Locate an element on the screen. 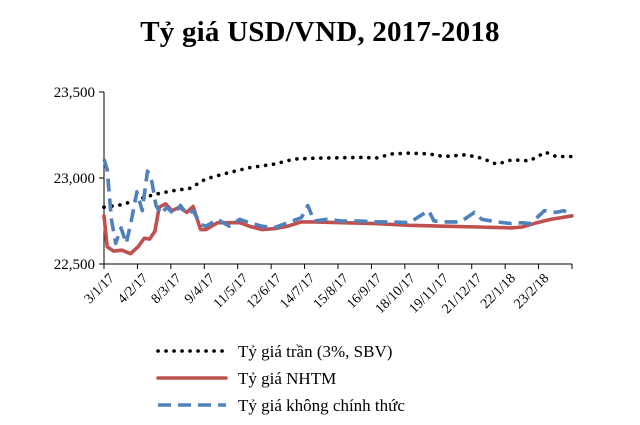 This screenshot has width=640, height=425. legend-label-1: Tỷ giá trần (3%, SBV) is located at coordinates (315, 351).